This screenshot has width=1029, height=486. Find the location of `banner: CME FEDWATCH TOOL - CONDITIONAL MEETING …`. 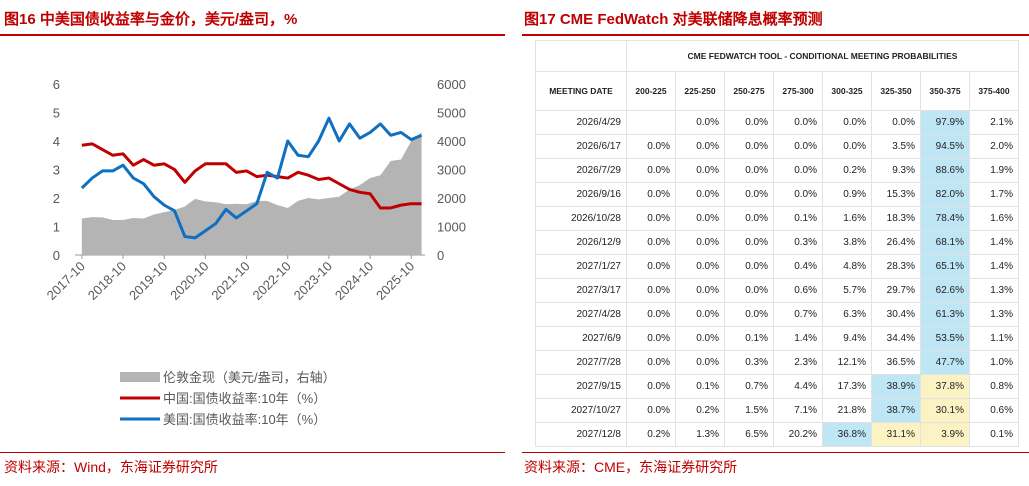

banner: CME FEDWATCH TOOL - CONDITIONAL MEETING … is located at coordinates (822, 56).